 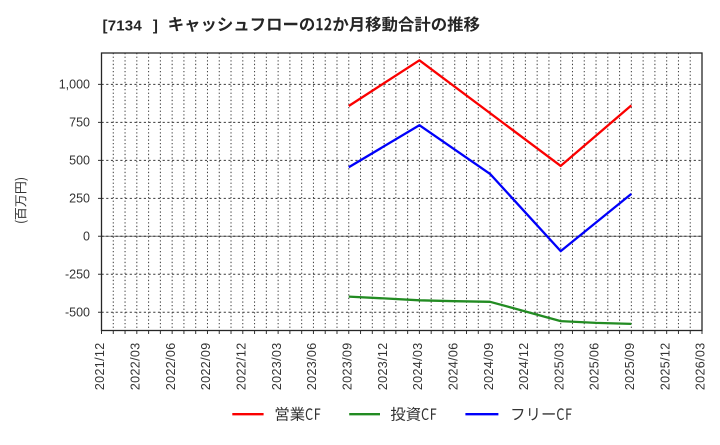 I want to click on svg-text: 1,000, so click(x=74, y=85).